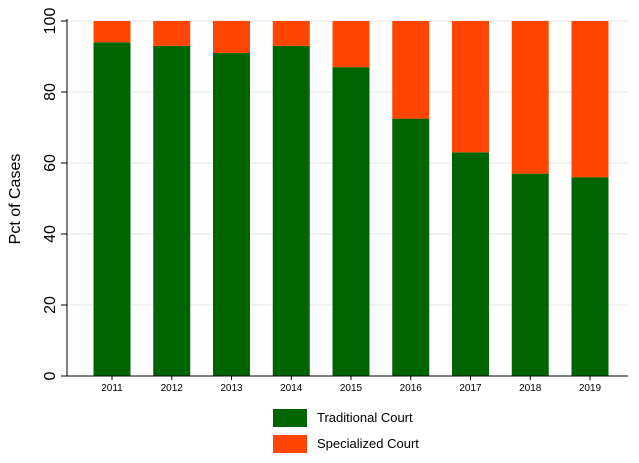 Image resolution: width=639 pixels, height=463 pixels. Describe the element at coordinates (291, 210) in the screenshot. I see `bar-traditional-2014` at that location.